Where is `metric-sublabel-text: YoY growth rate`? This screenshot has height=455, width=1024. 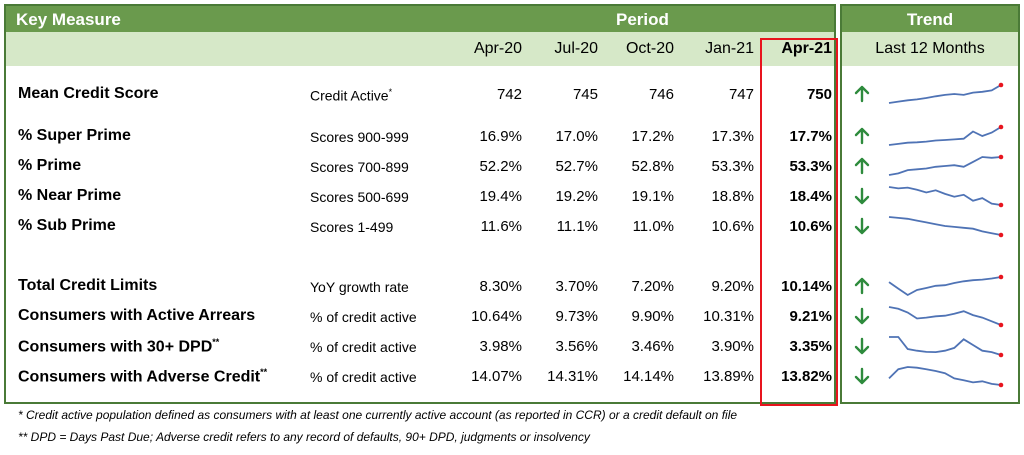
metric-sublabel-text: YoY growth rate is located at coordinates (359, 287).